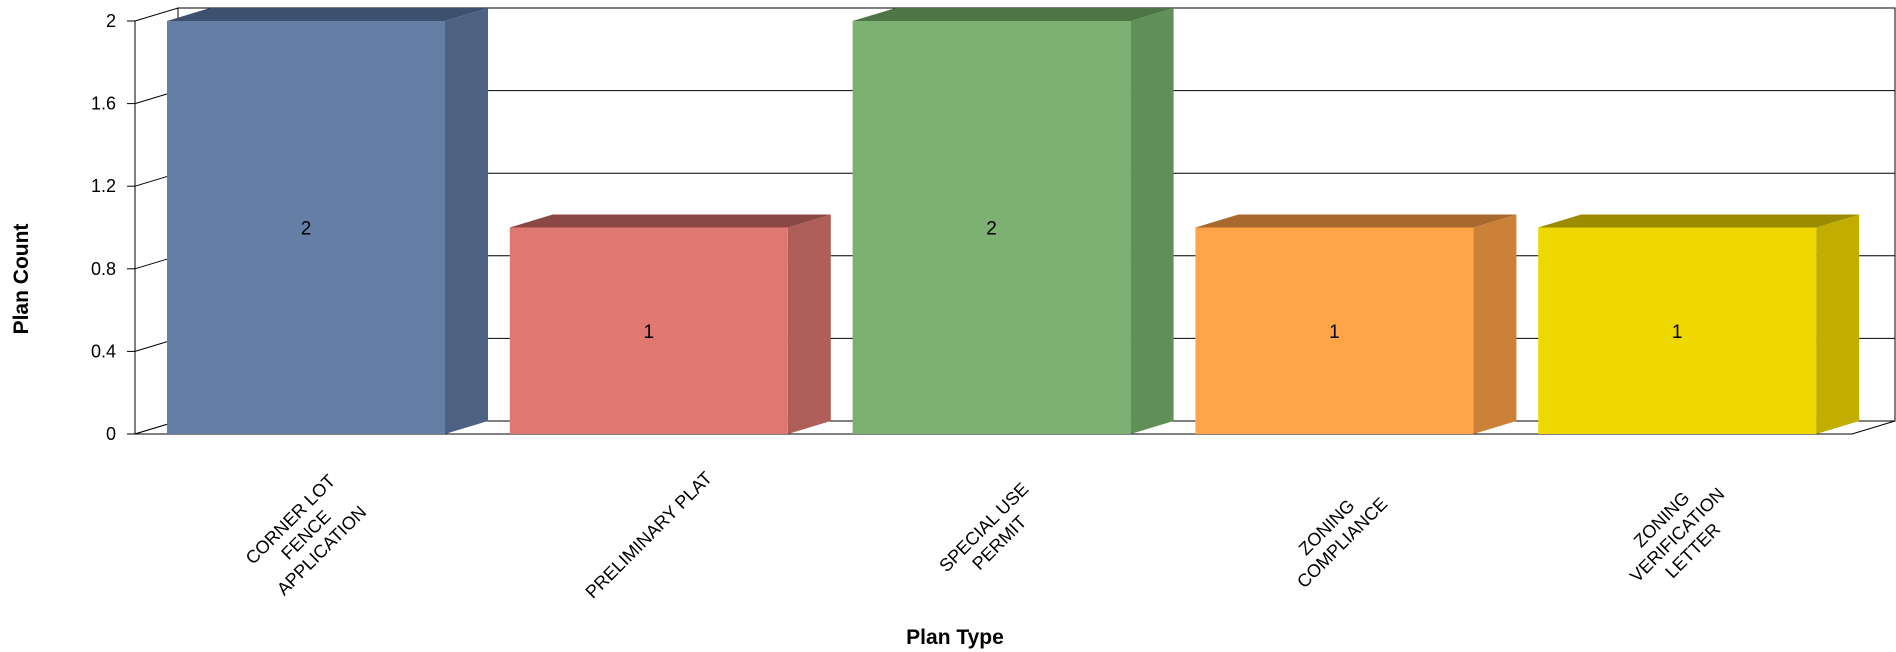 The width and height of the screenshot is (1896, 652). I want to click on y-tick-label: 1.6, so click(103, 104).